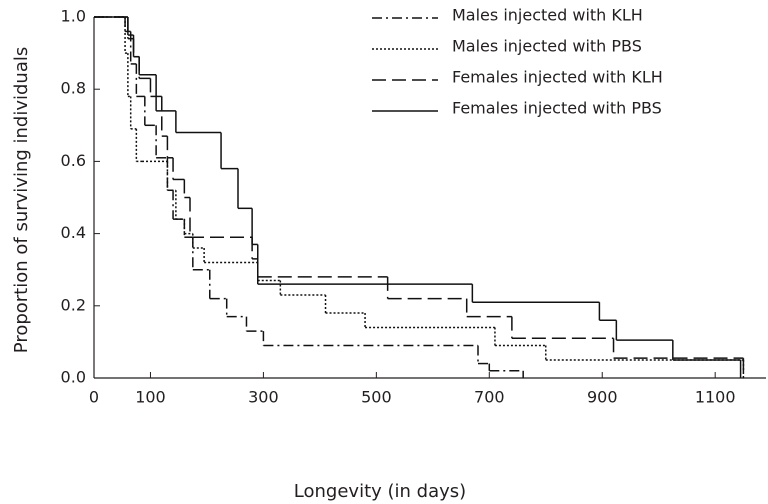  What do you see at coordinates (557, 108) in the screenshot?
I see `legend-label: Females injected with PBS` at bounding box center [557, 108].